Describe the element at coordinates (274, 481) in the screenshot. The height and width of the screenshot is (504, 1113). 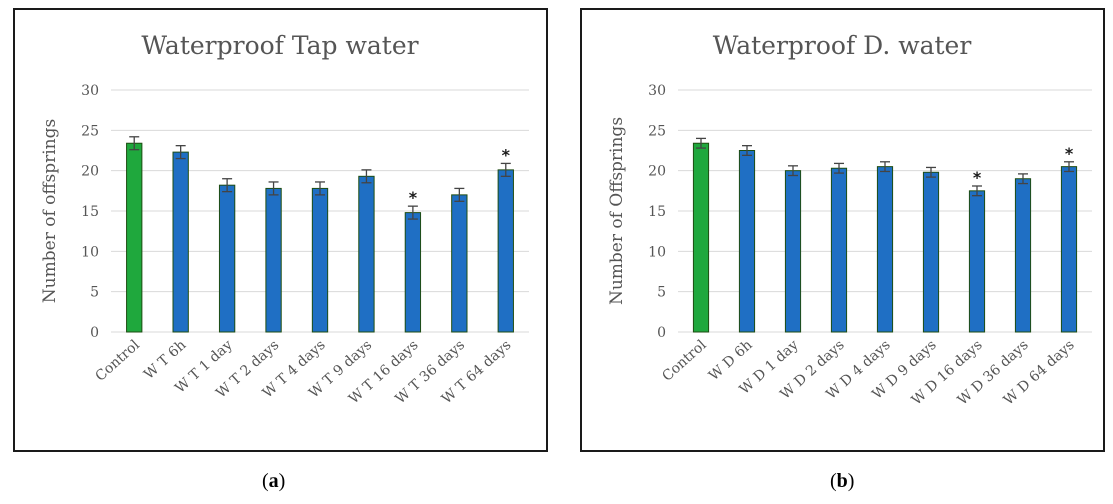
I see `caption-a: (a)` at that location.